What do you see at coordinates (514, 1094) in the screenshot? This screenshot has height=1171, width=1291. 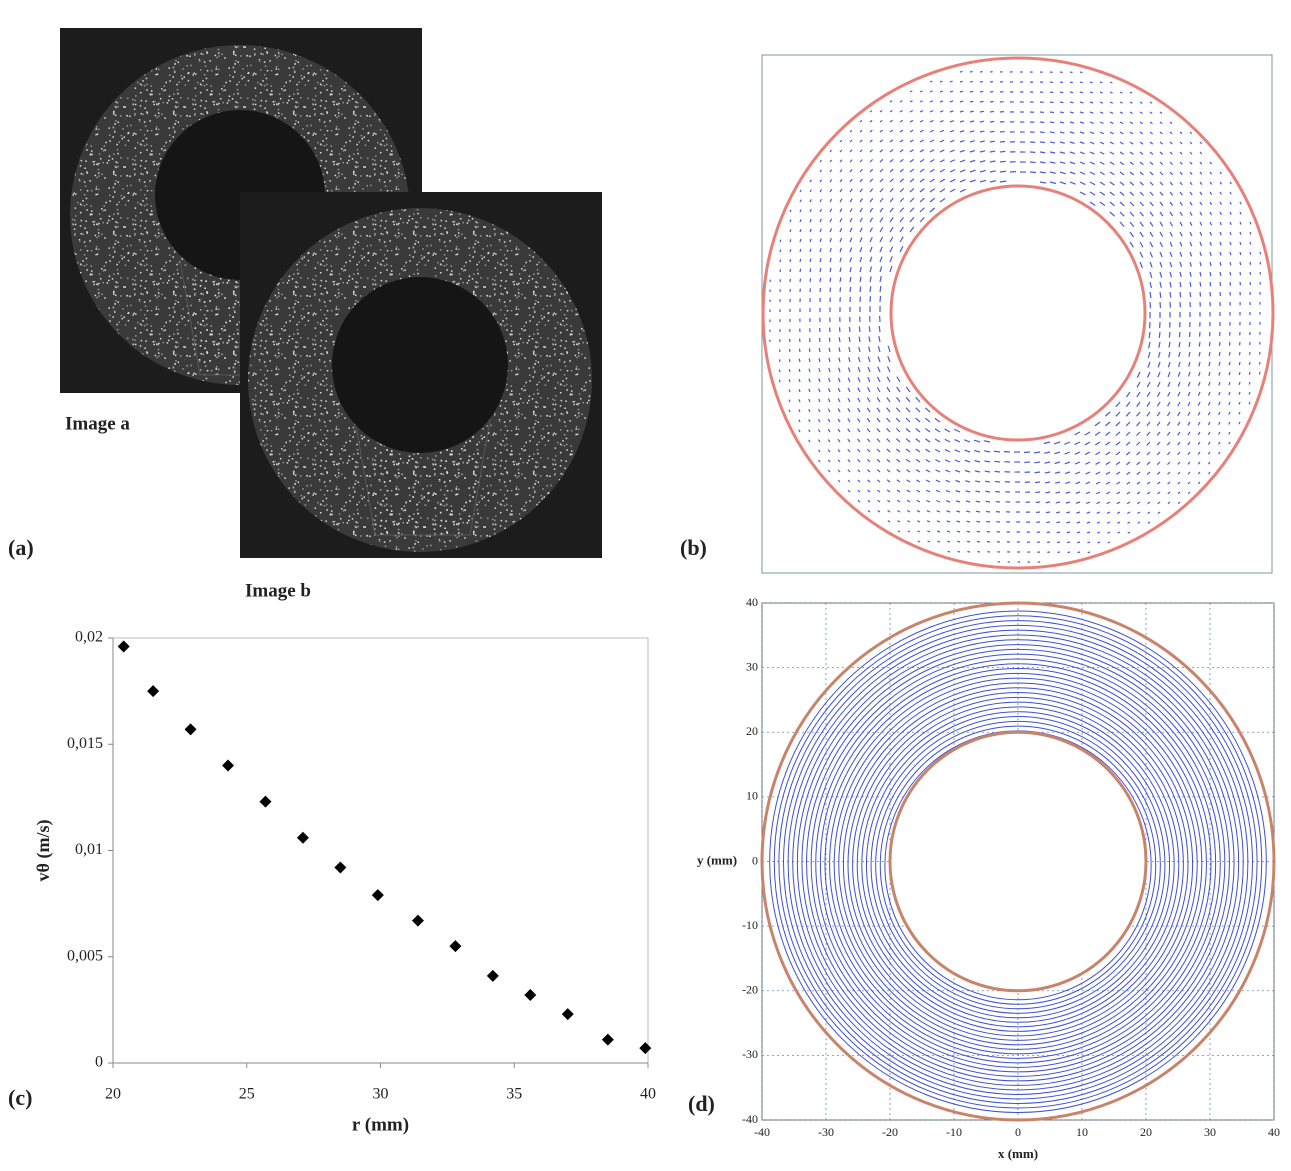 I see `x-tick-label: 35` at bounding box center [514, 1094].